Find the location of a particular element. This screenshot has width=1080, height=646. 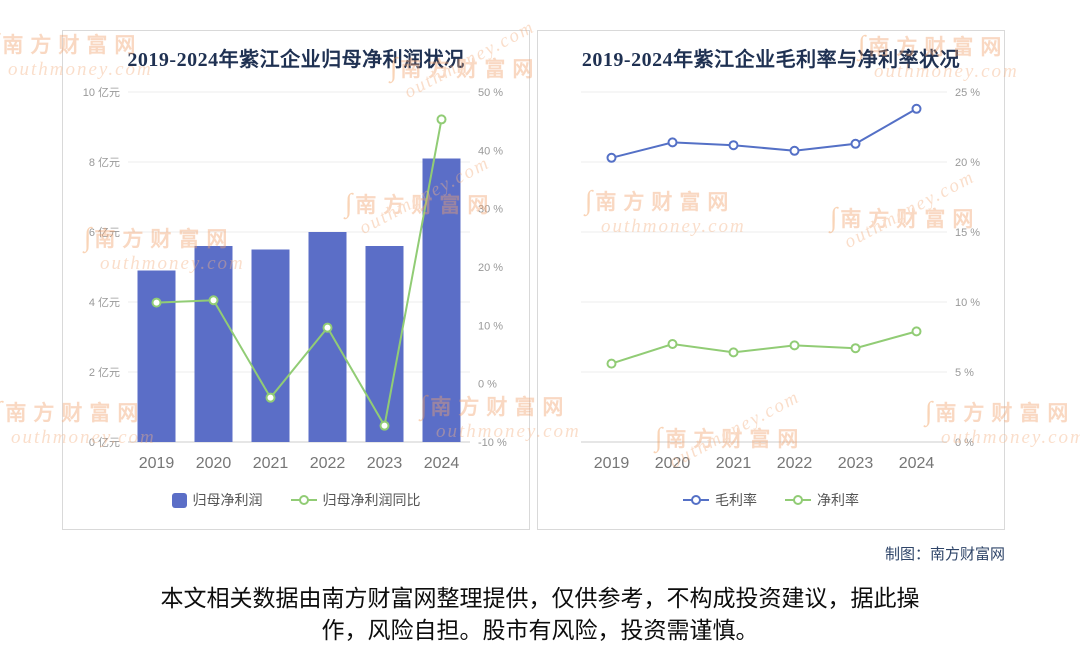

svg-text: 15 % is located at coordinates (967, 233).